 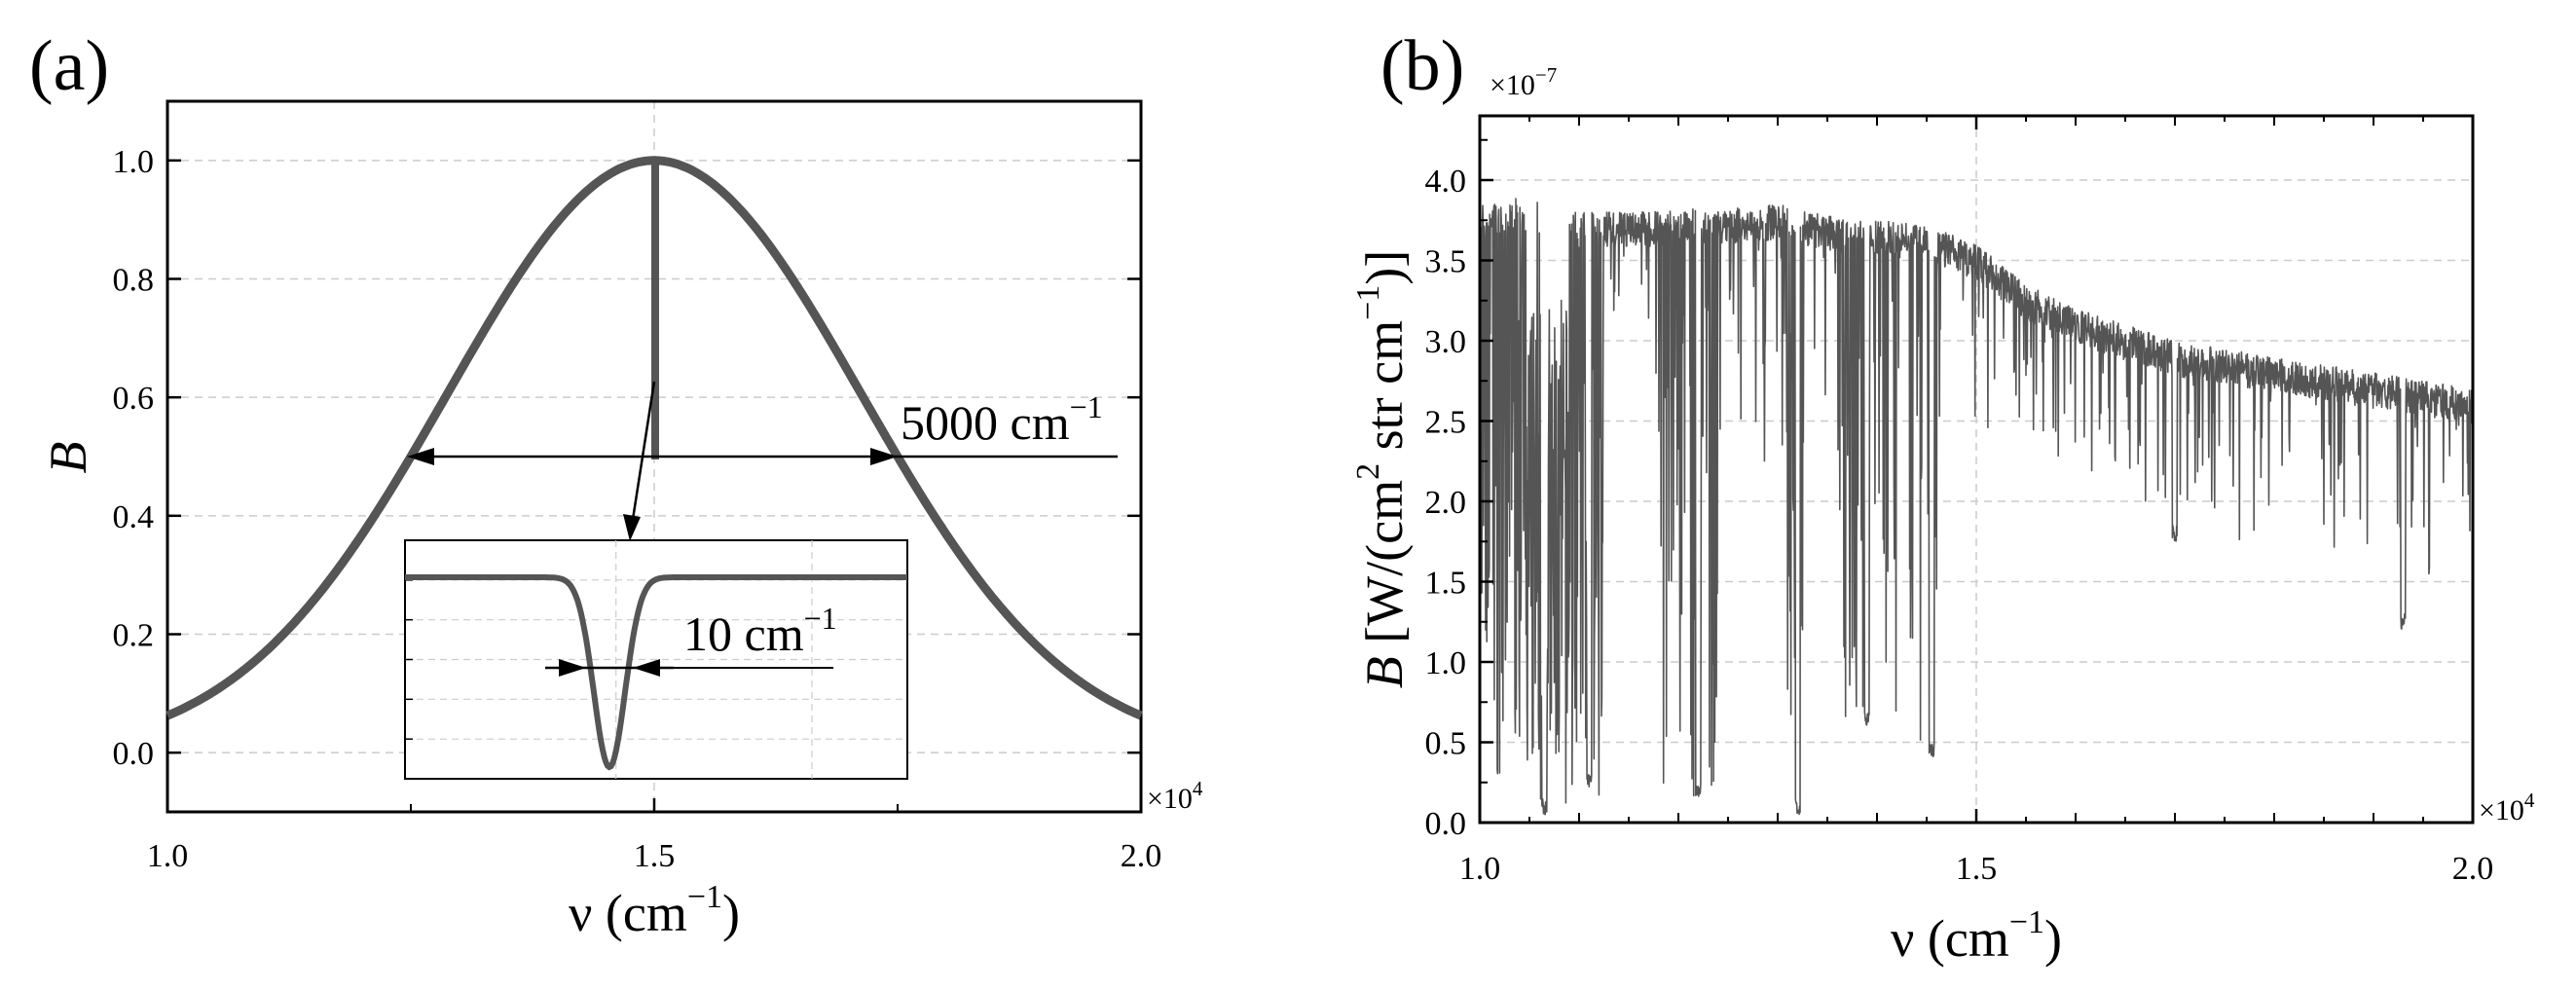 What do you see at coordinates (1480, 869) in the screenshot?
I see `panel-b-xtick-label-0: 1.0` at bounding box center [1480, 869].